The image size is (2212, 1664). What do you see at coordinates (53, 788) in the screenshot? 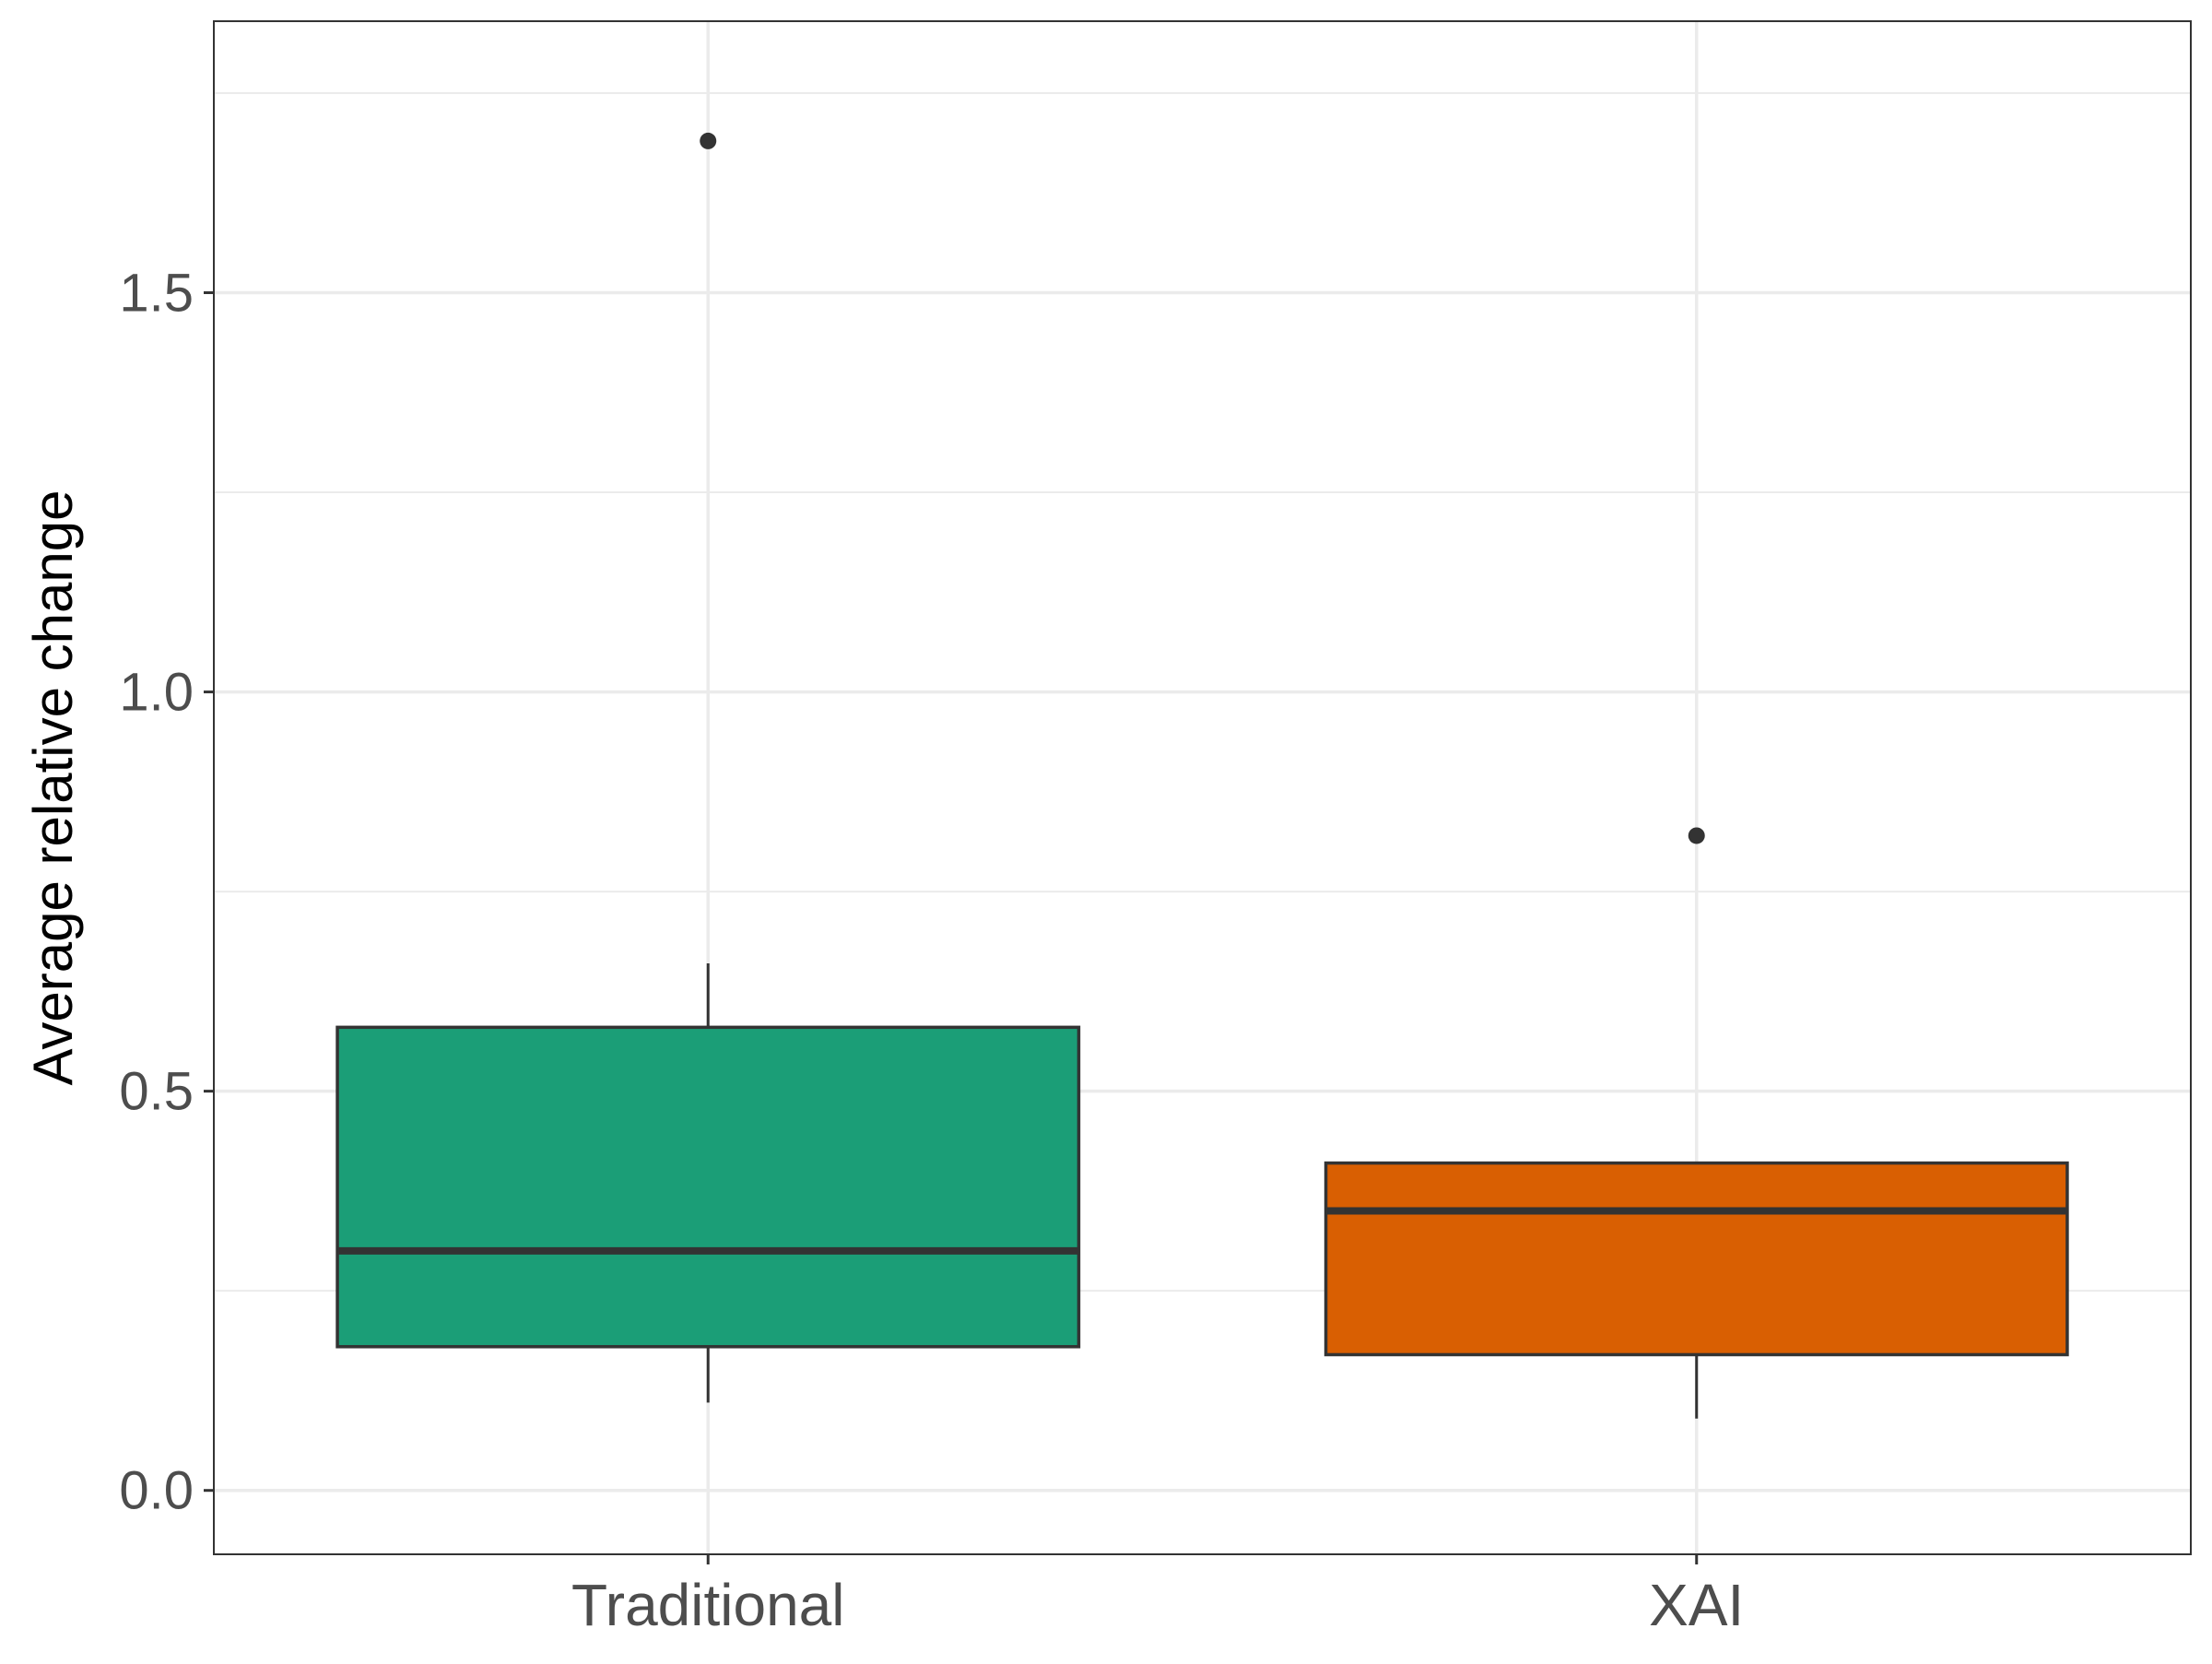
I see `y-axis-title: Average relative change` at bounding box center [53, 788].